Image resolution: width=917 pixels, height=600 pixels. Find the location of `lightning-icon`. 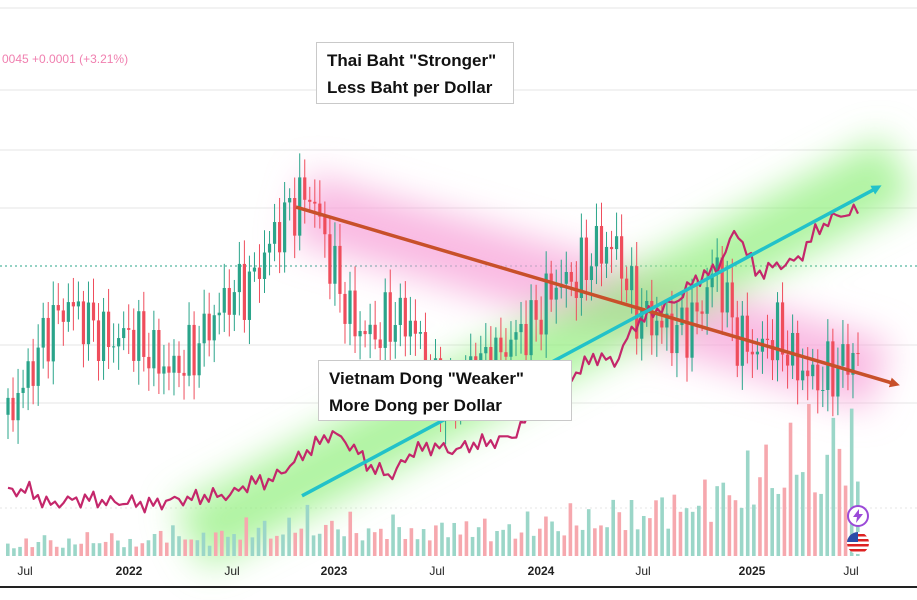

lightning-icon is located at coordinates (858, 516).